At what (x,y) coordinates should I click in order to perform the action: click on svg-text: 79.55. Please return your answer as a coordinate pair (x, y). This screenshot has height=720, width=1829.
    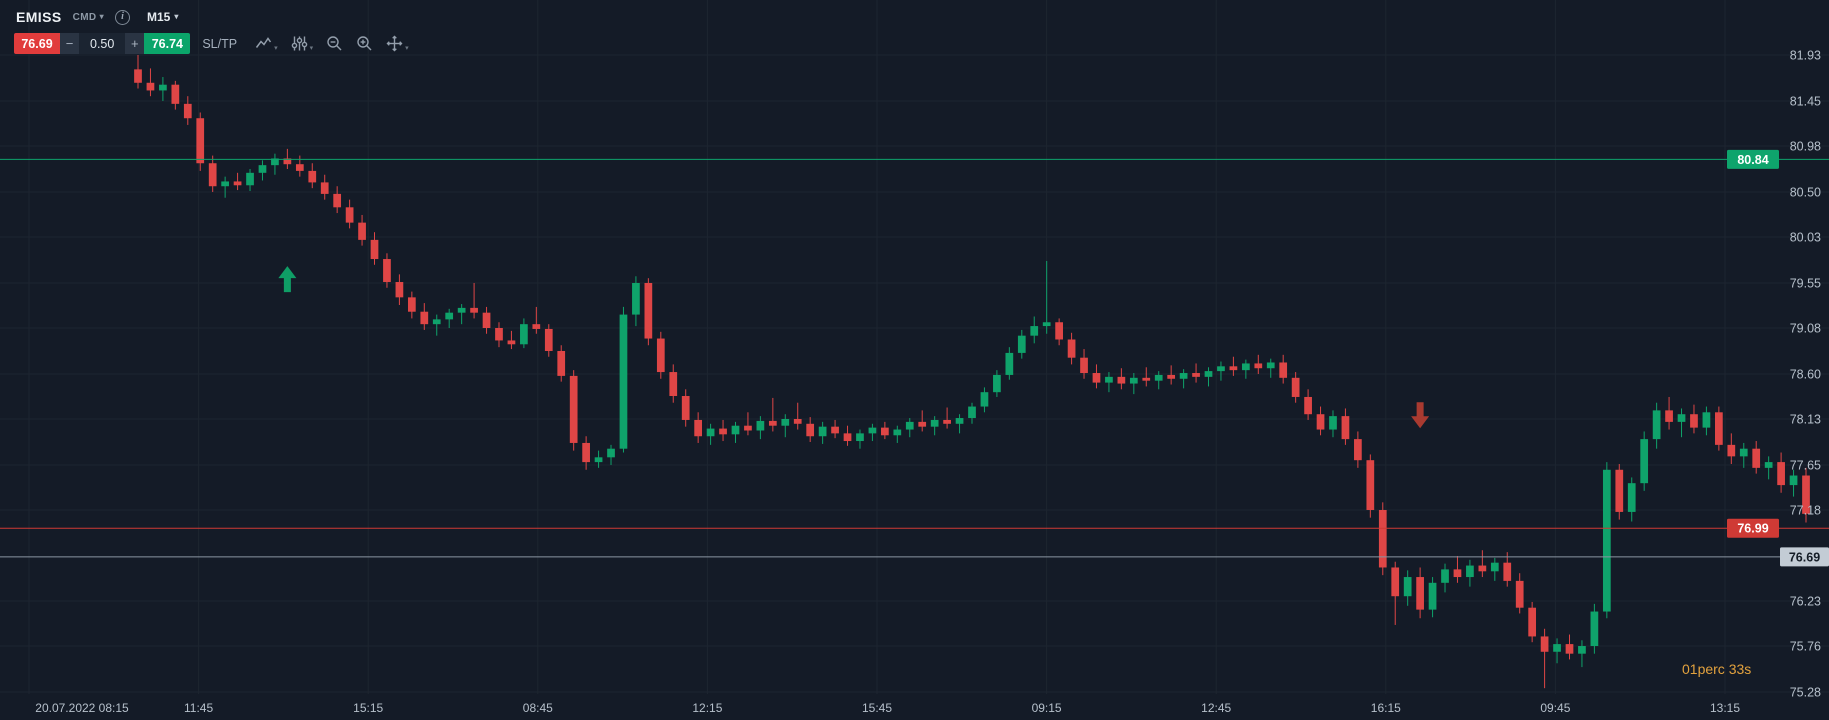
    Looking at the image, I should click on (1805, 283).